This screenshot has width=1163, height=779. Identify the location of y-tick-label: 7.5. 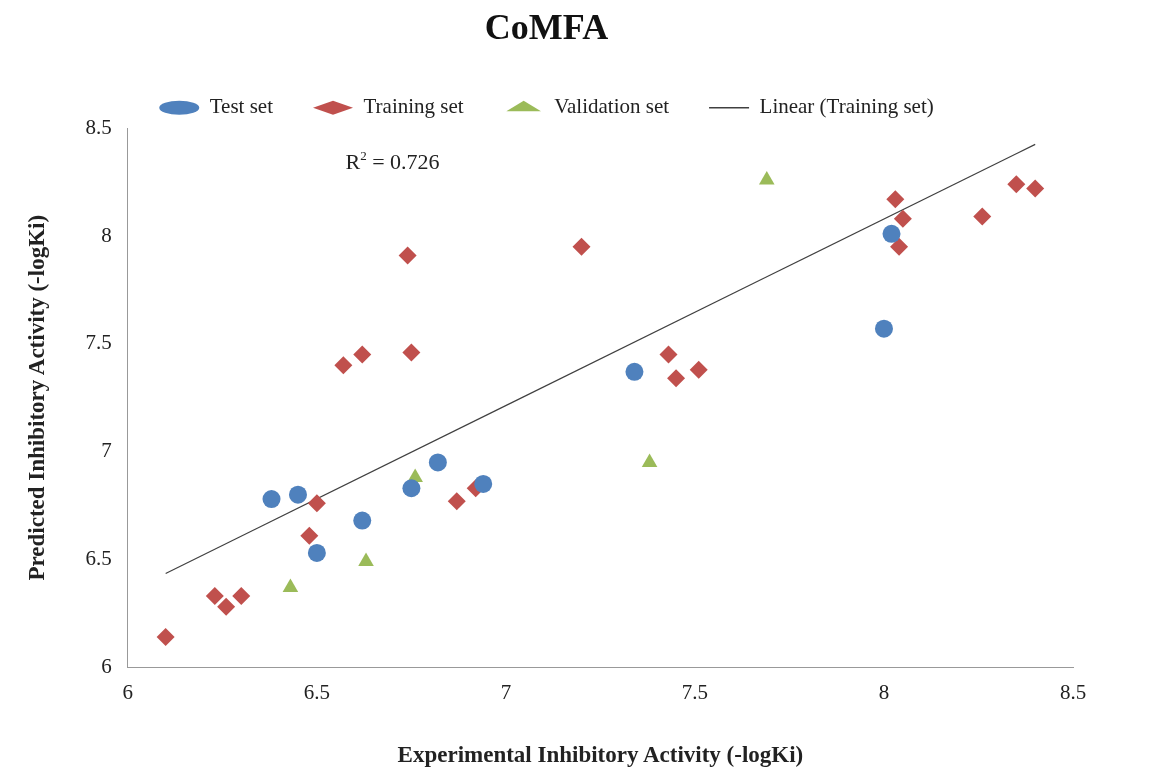
(98, 342).